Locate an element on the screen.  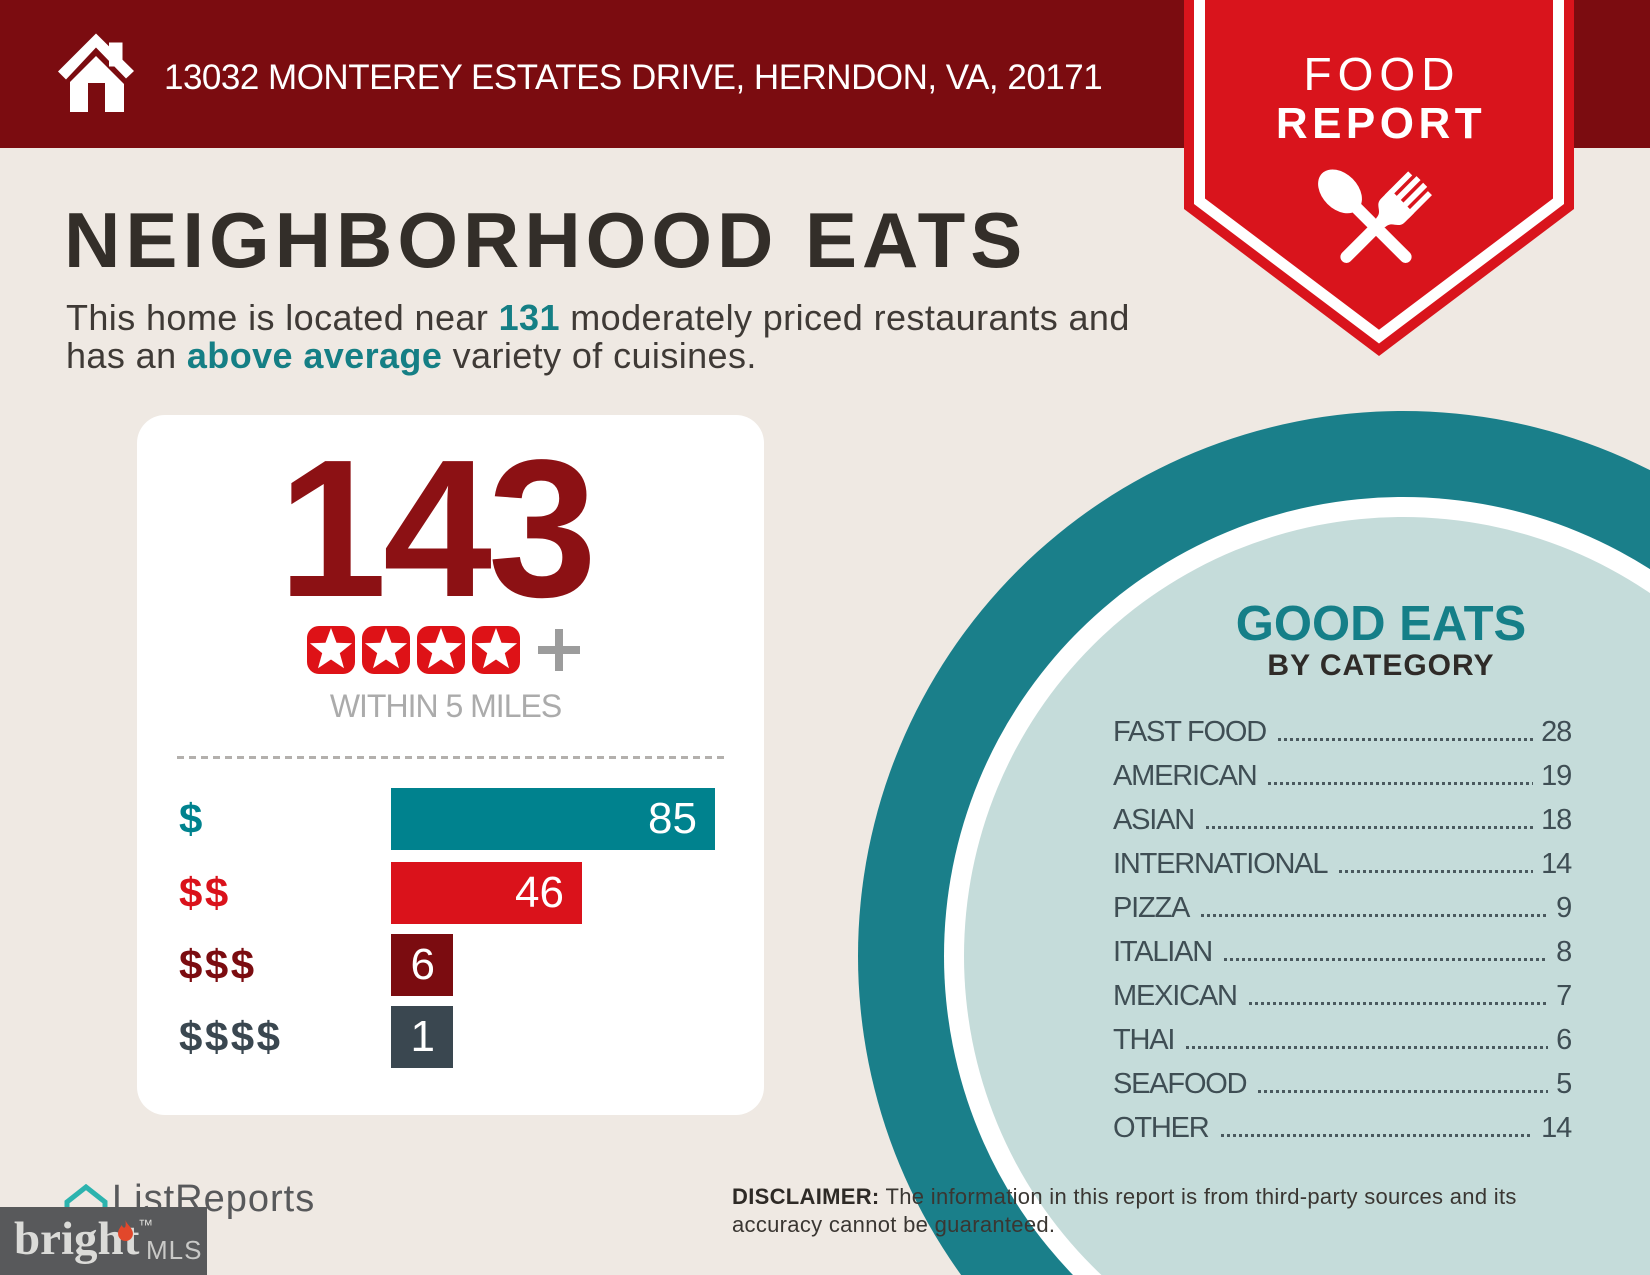
svg-text: FOOD is located at coordinates (1382, 74).